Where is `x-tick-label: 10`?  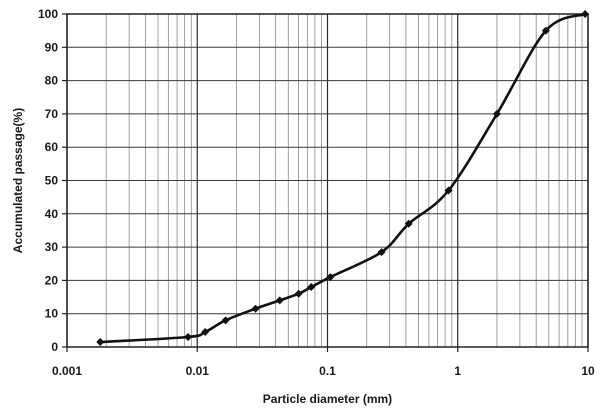
x-tick-label: 10 is located at coordinates (588, 371).